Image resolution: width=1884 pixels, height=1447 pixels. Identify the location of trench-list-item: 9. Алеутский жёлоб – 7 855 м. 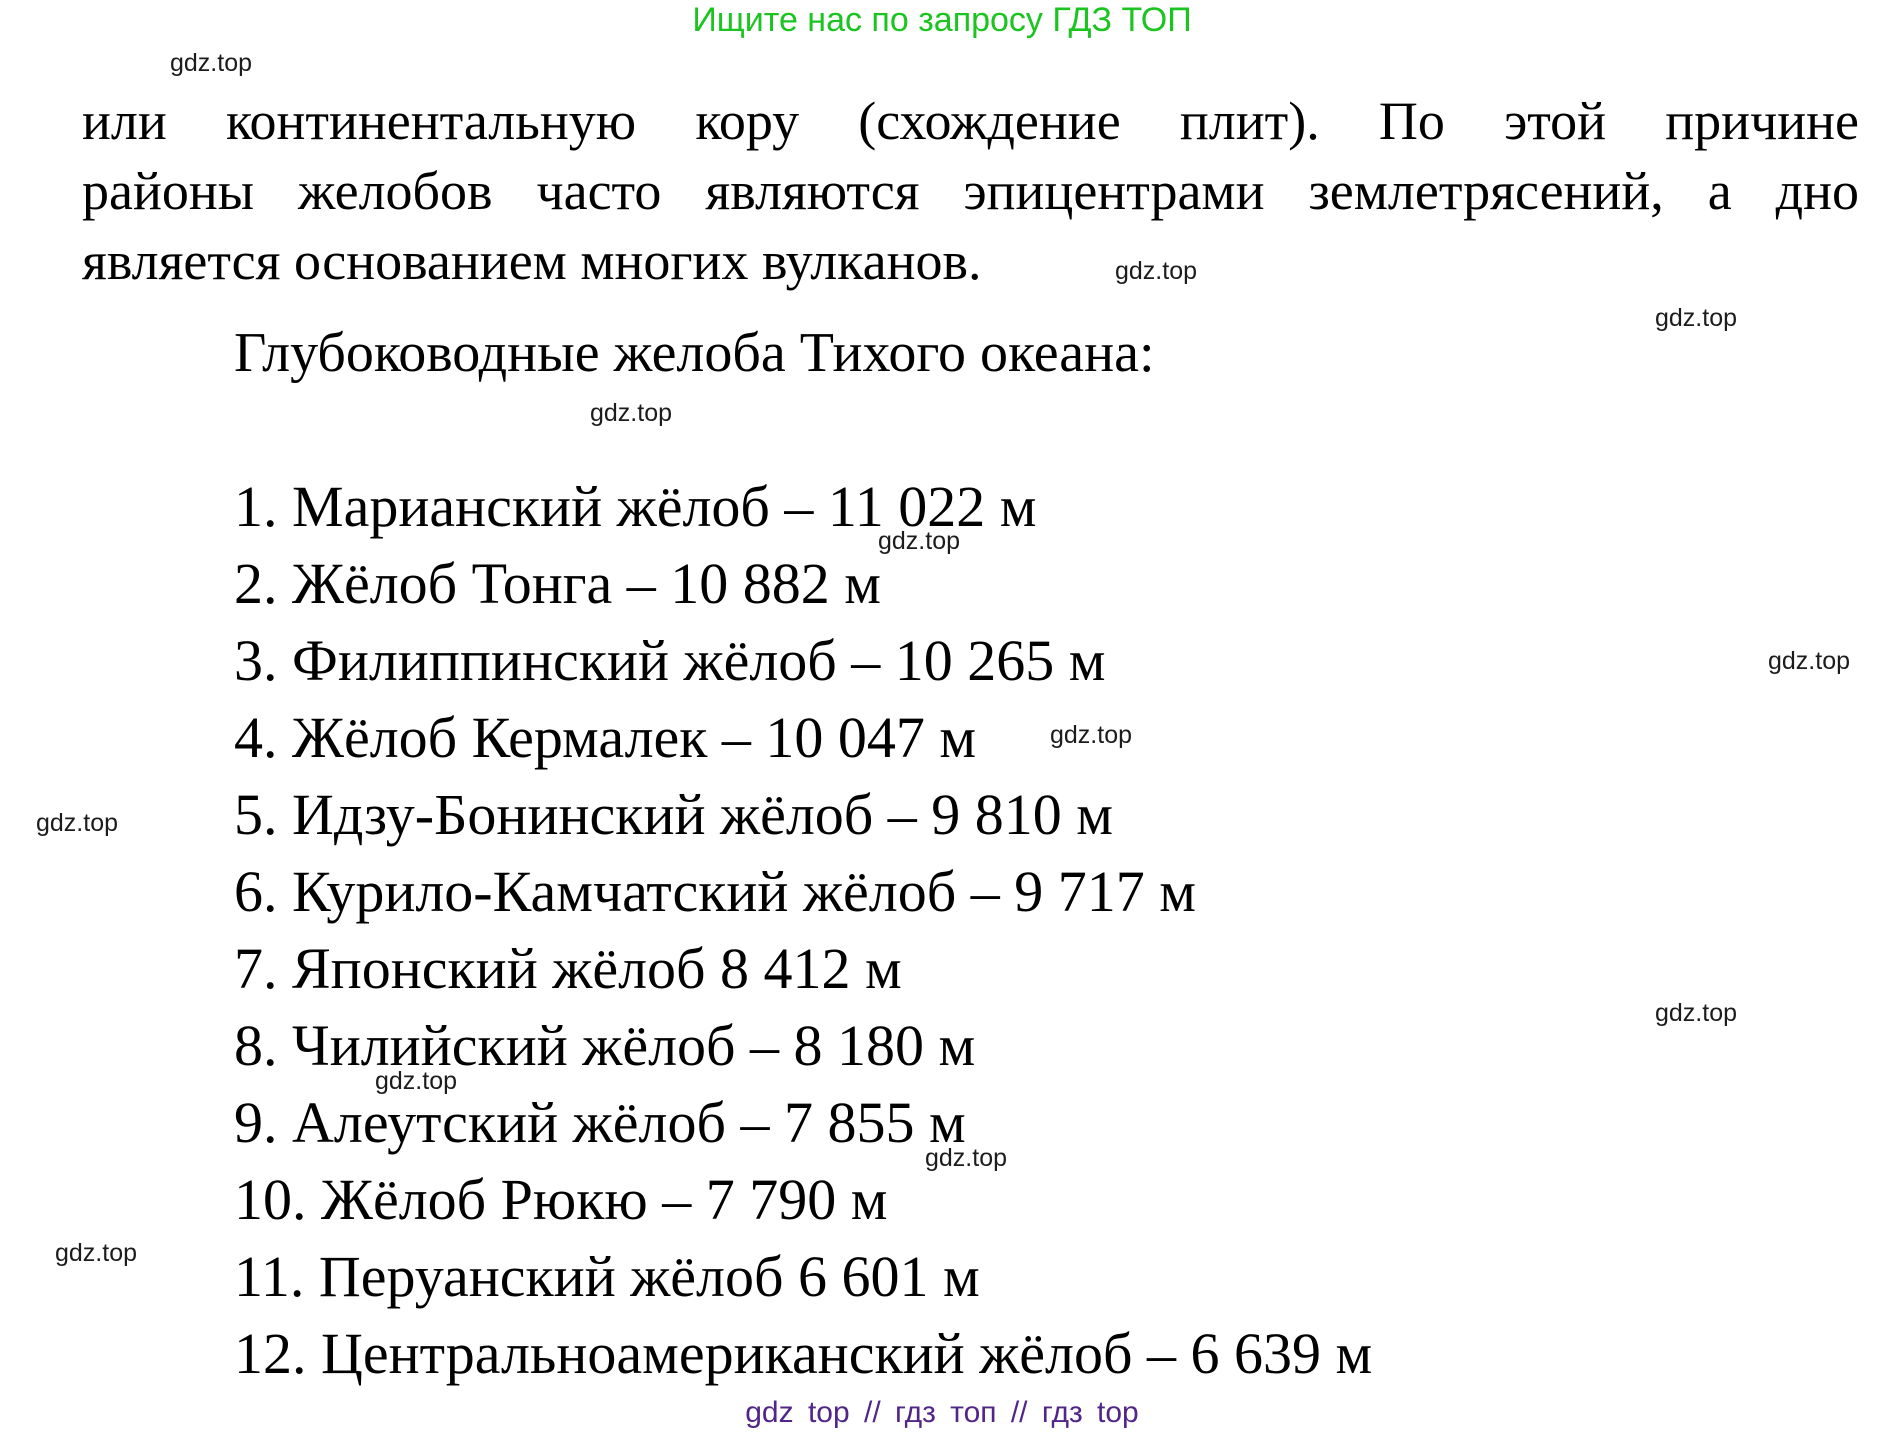
(600, 1122).